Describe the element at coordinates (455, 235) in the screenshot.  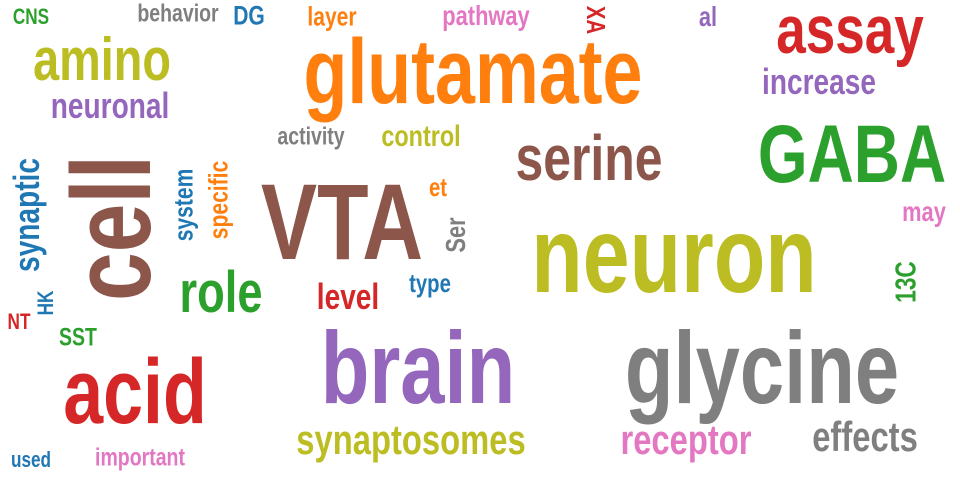
I see `word-ser: Ser` at that location.